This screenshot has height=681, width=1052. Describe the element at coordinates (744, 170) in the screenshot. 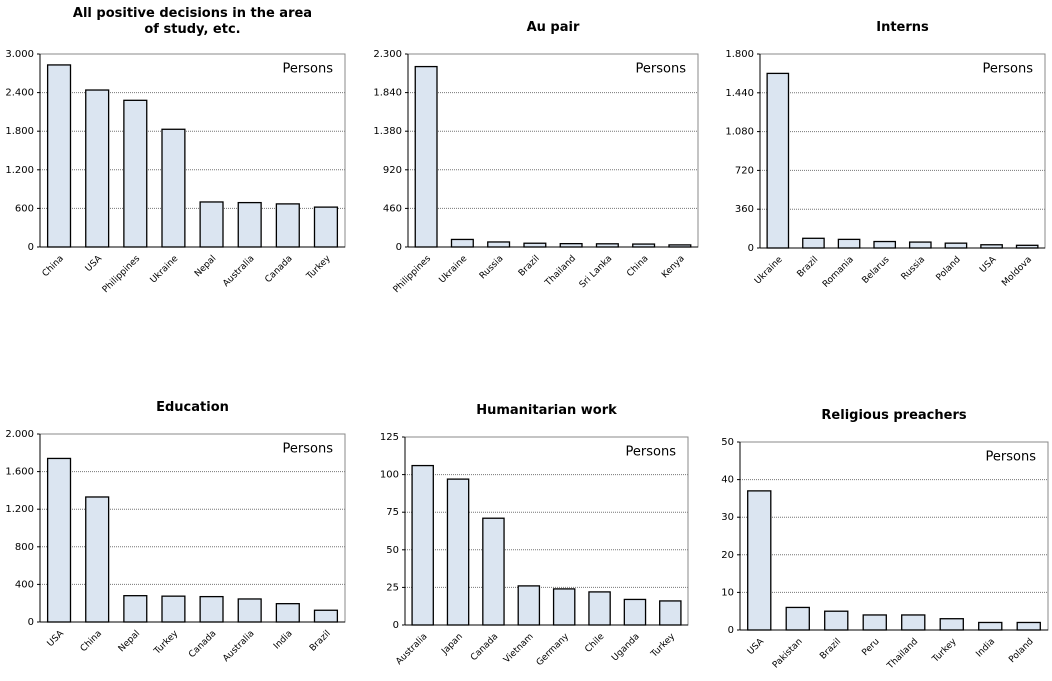

I see `y-tick-label: 720` at that location.